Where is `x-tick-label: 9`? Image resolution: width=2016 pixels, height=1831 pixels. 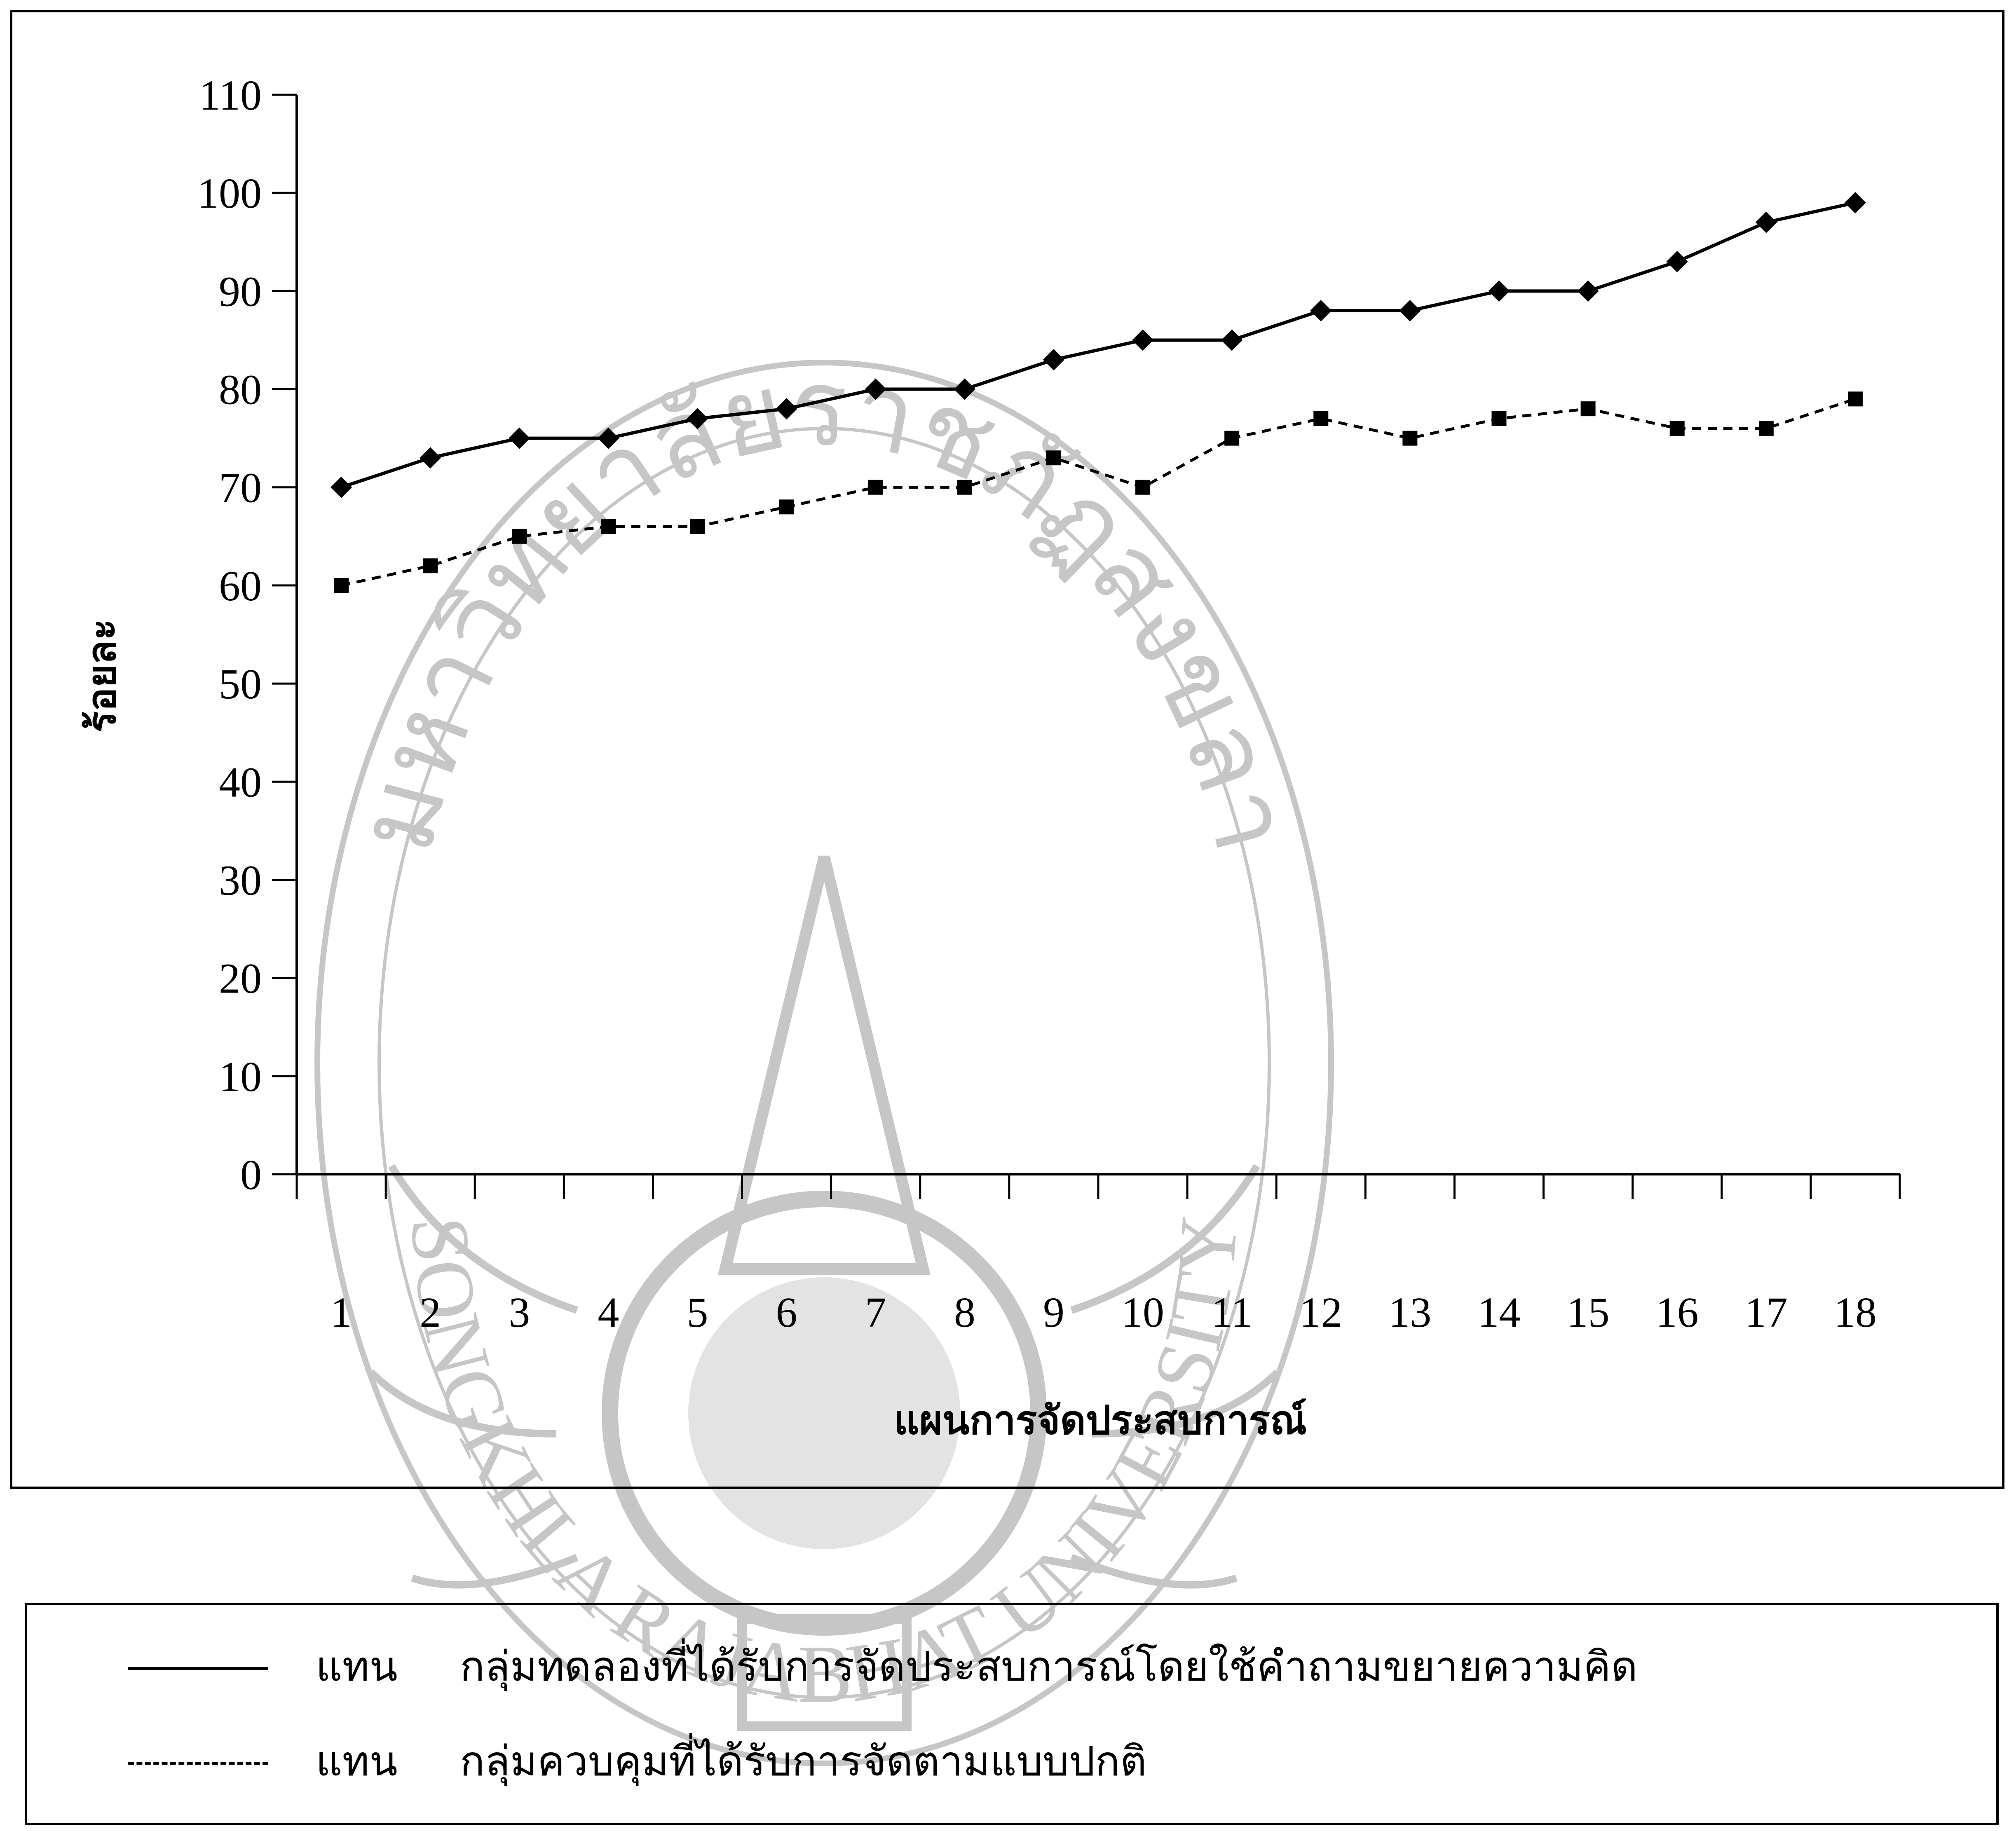
x-tick-label: 9 is located at coordinates (1053, 1312).